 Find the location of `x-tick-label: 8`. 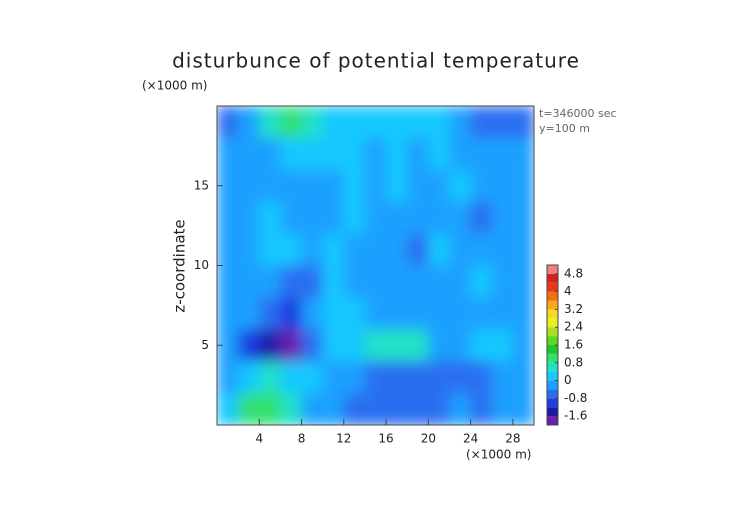

x-tick-label: 8 is located at coordinates (302, 439).